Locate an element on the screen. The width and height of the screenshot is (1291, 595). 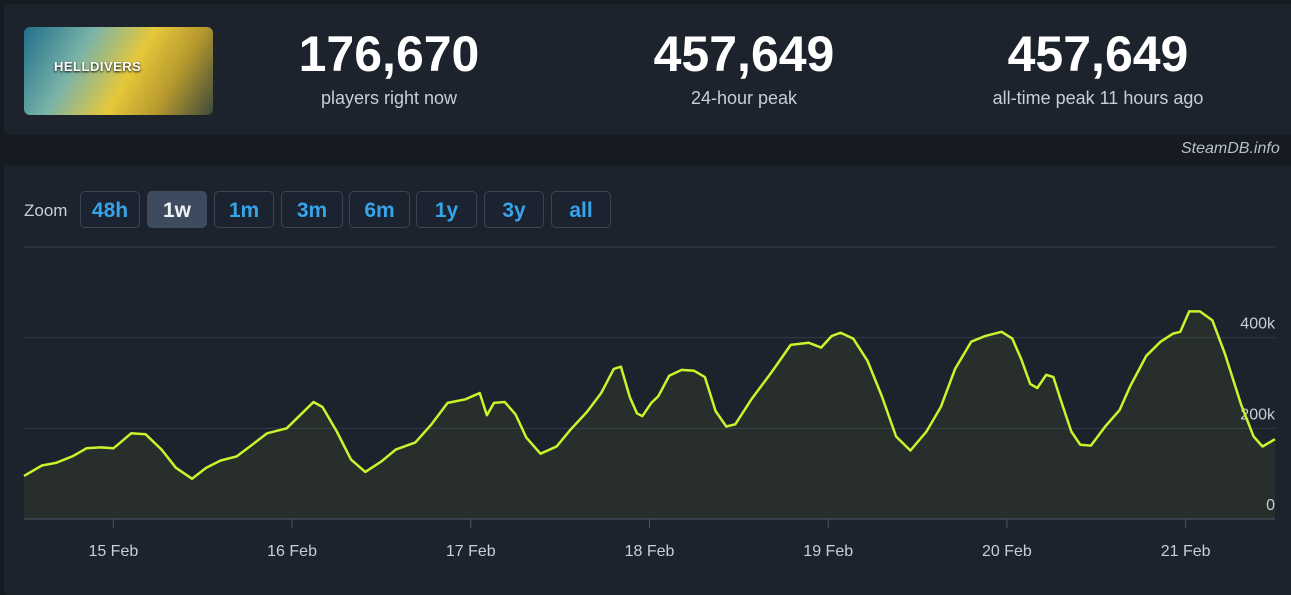
y-tick-label: 0 is located at coordinates (1270, 505).